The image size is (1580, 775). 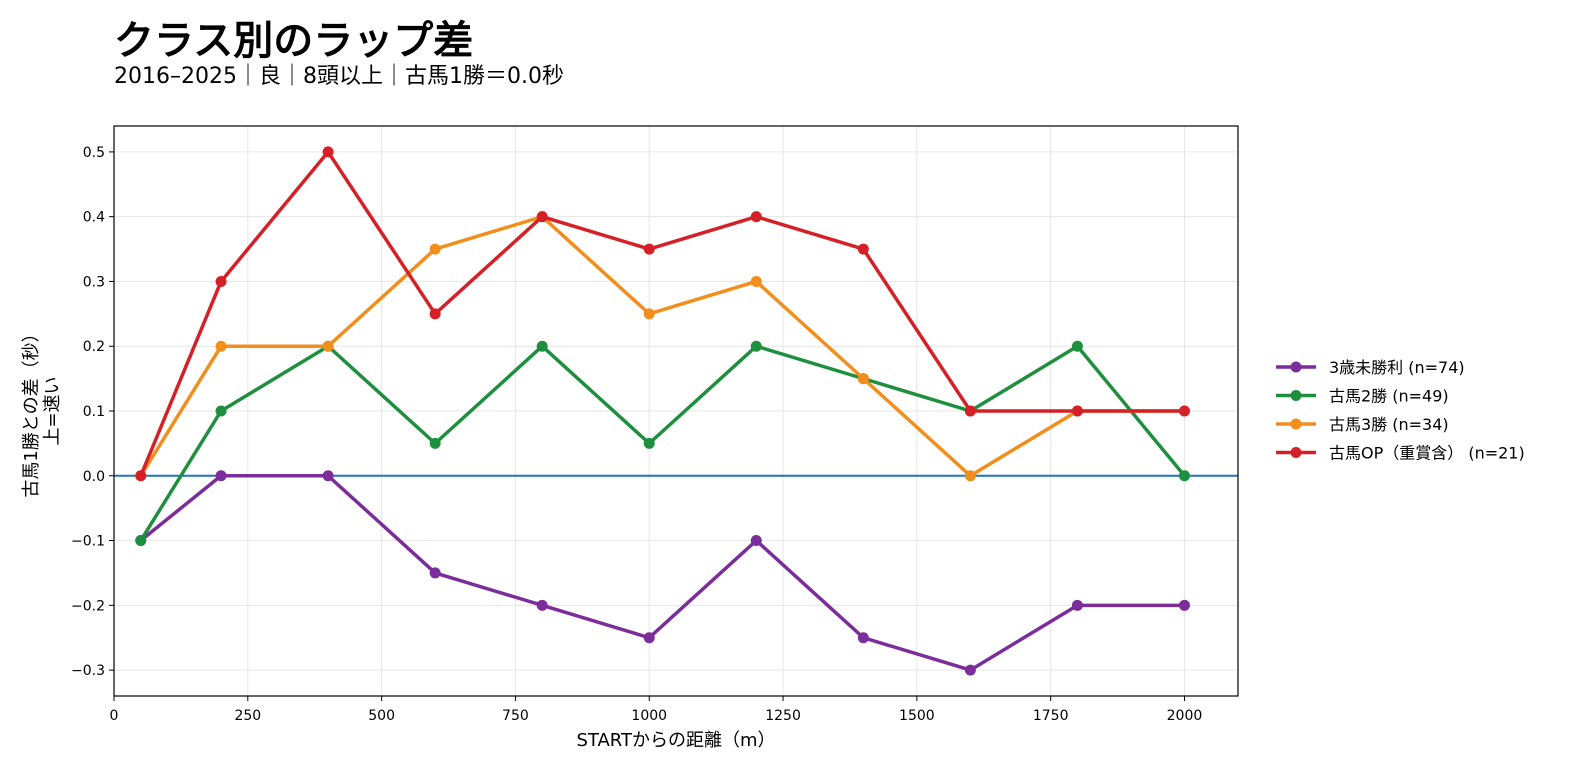 What do you see at coordinates (1185, 716) in the screenshot?
I see `x-tick-label-8: 2000` at bounding box center [1185, 716].